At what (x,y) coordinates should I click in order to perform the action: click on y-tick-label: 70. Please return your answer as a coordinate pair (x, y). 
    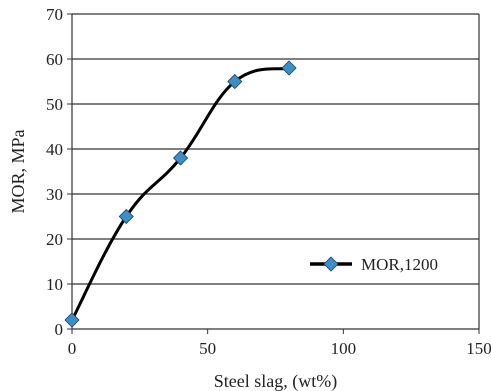
    Looking at the image, I should click on (54, 14).